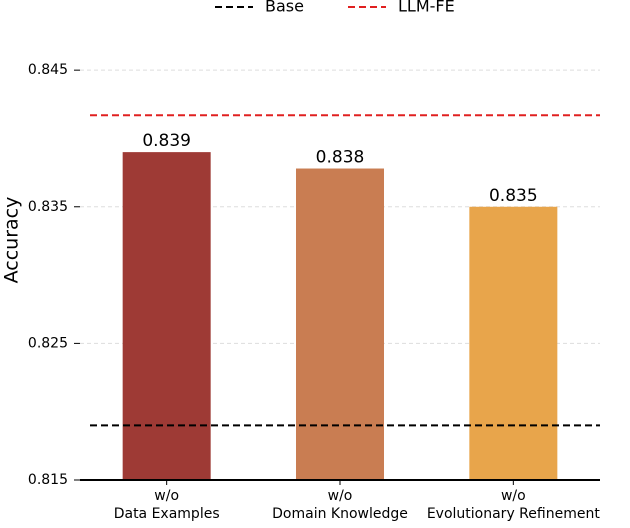  I want to click on value-label: 0.835, so click(513, 196).